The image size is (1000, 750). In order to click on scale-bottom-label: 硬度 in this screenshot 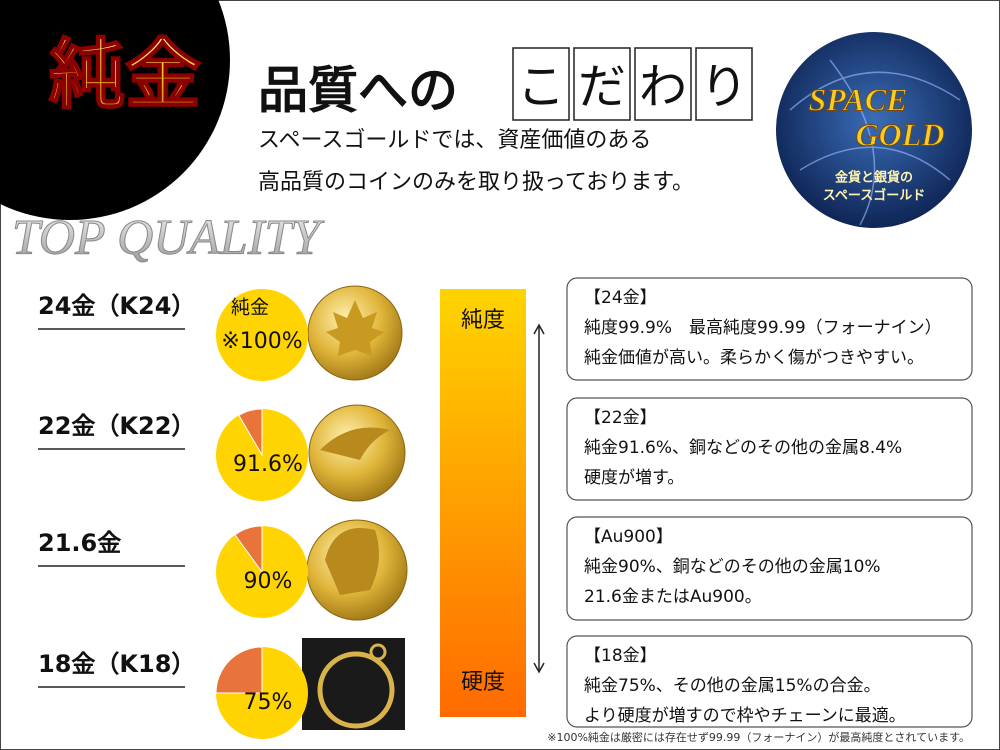, I will do `click(483, 682)`.